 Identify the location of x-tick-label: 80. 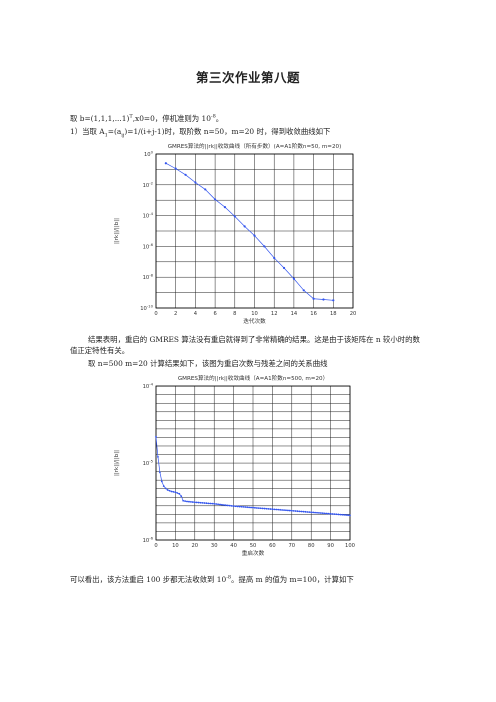
(311, 546).